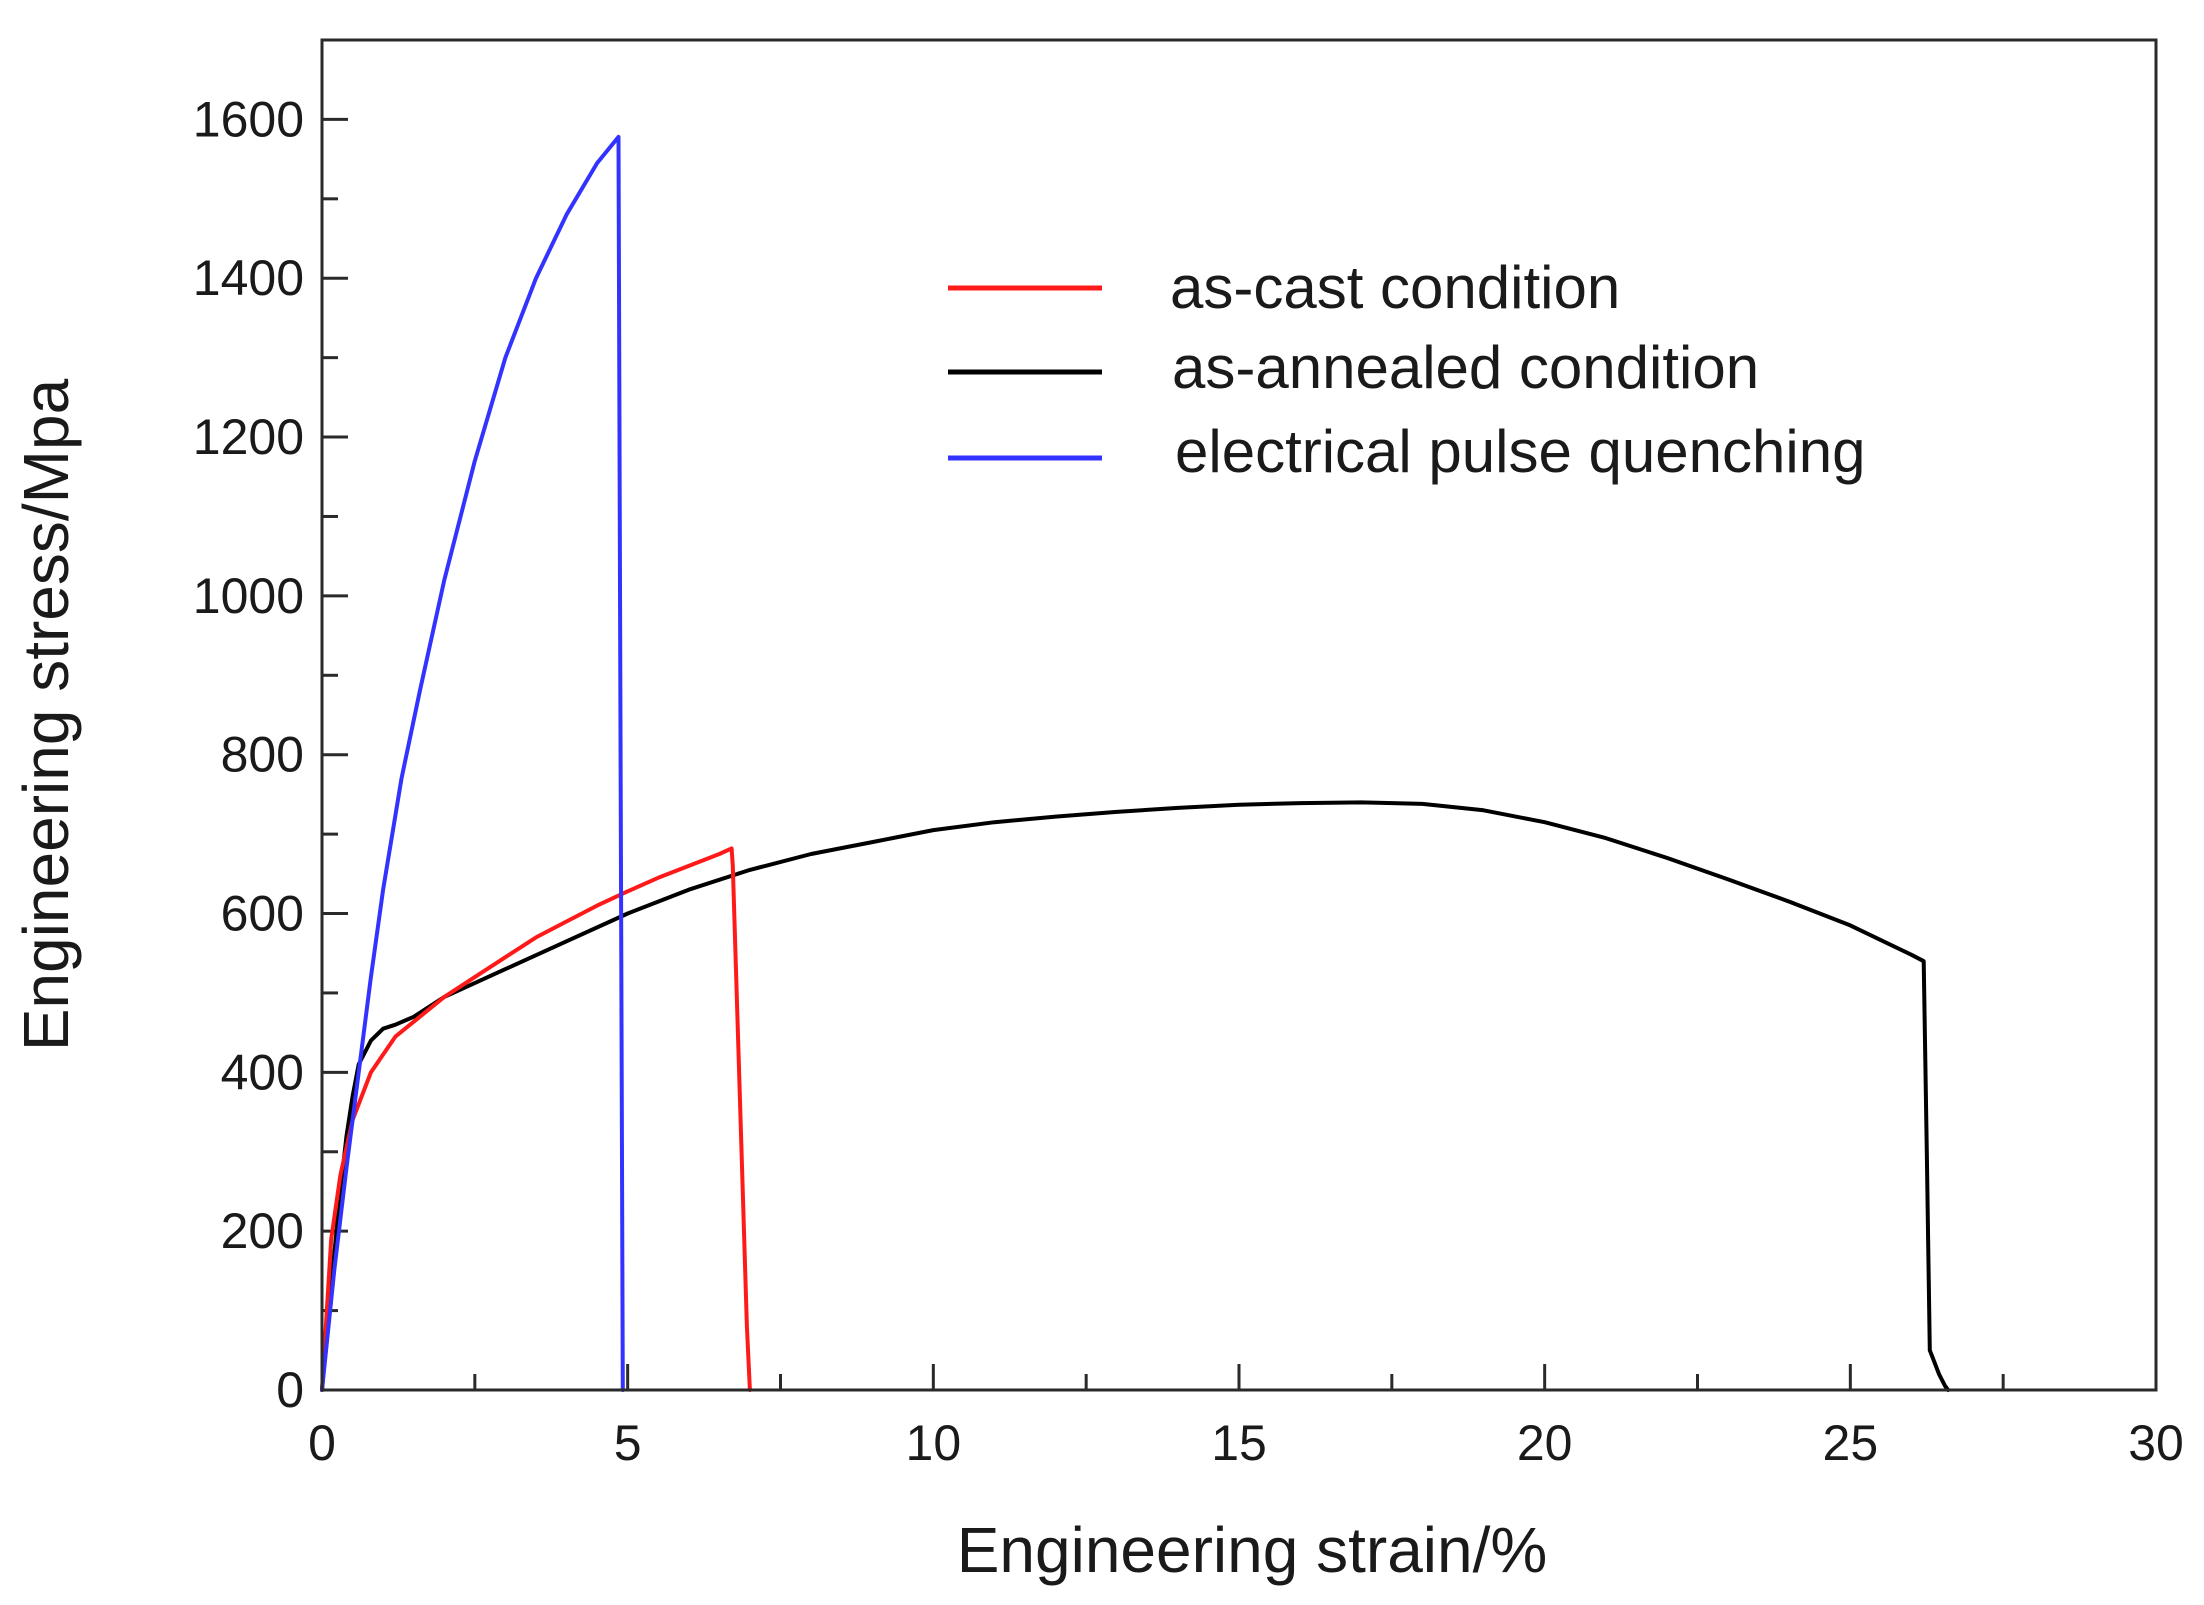 The image size is (2204, 1605). Describe the element at coordinates (472, 763) in the screenshot. I see `series-line-electrical-pulse-quenching` at that location.